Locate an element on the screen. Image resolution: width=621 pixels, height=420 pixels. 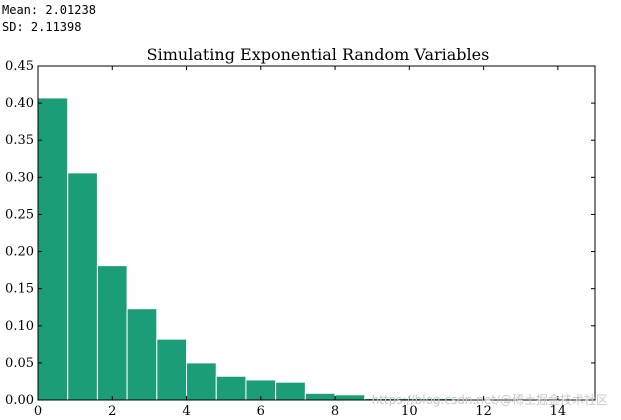
mean-readout: Mean: 2.01238 is located at coordinates (49, 10).